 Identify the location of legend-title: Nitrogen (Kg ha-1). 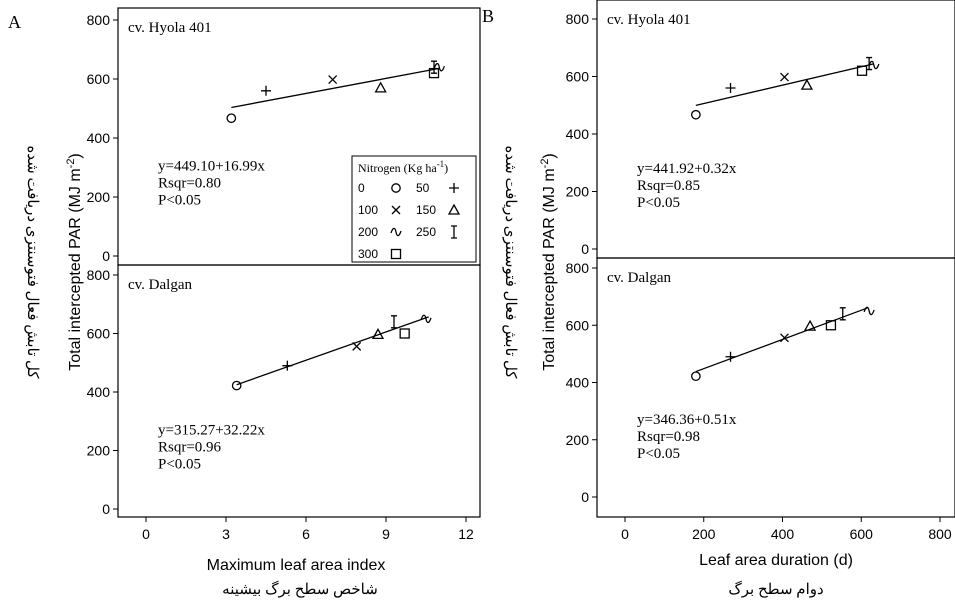
(403, 167).